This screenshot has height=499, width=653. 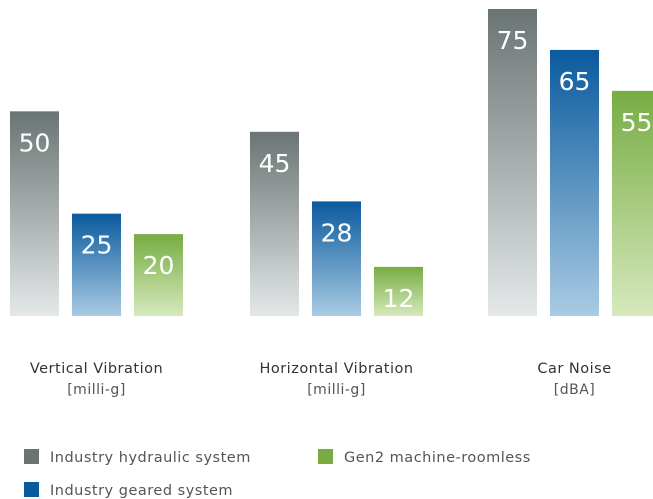 What do you see at coordinates (337, 232) in the screenshot?
I see `bar-value-label: 28` at bounding box center [337, 232].